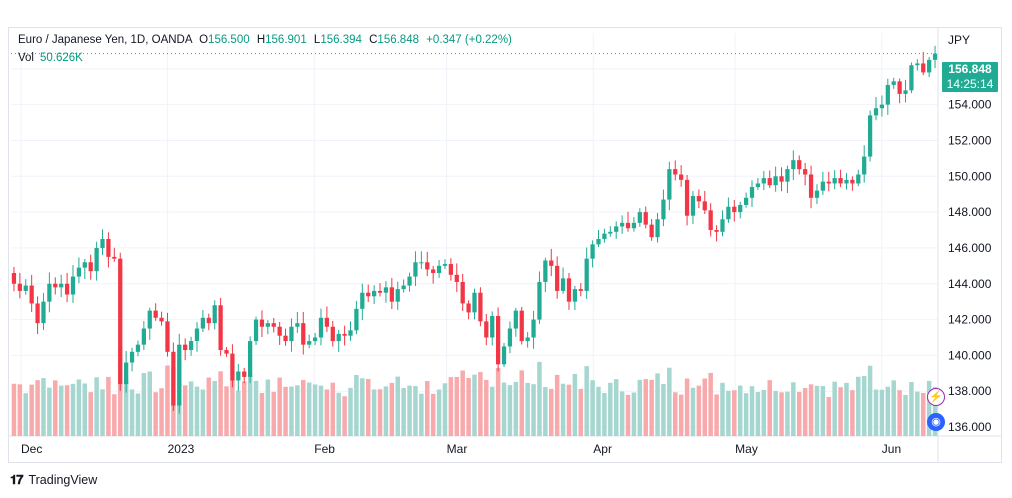 This screenshot has width=1012, height=498. Describe the element at coordinates (63, 480) in the screenshot. I see `brand-name: TradingView` at that location.